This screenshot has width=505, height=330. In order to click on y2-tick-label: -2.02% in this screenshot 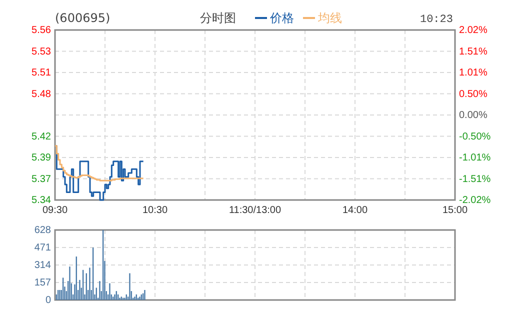, I will do `click(475, 200)`.